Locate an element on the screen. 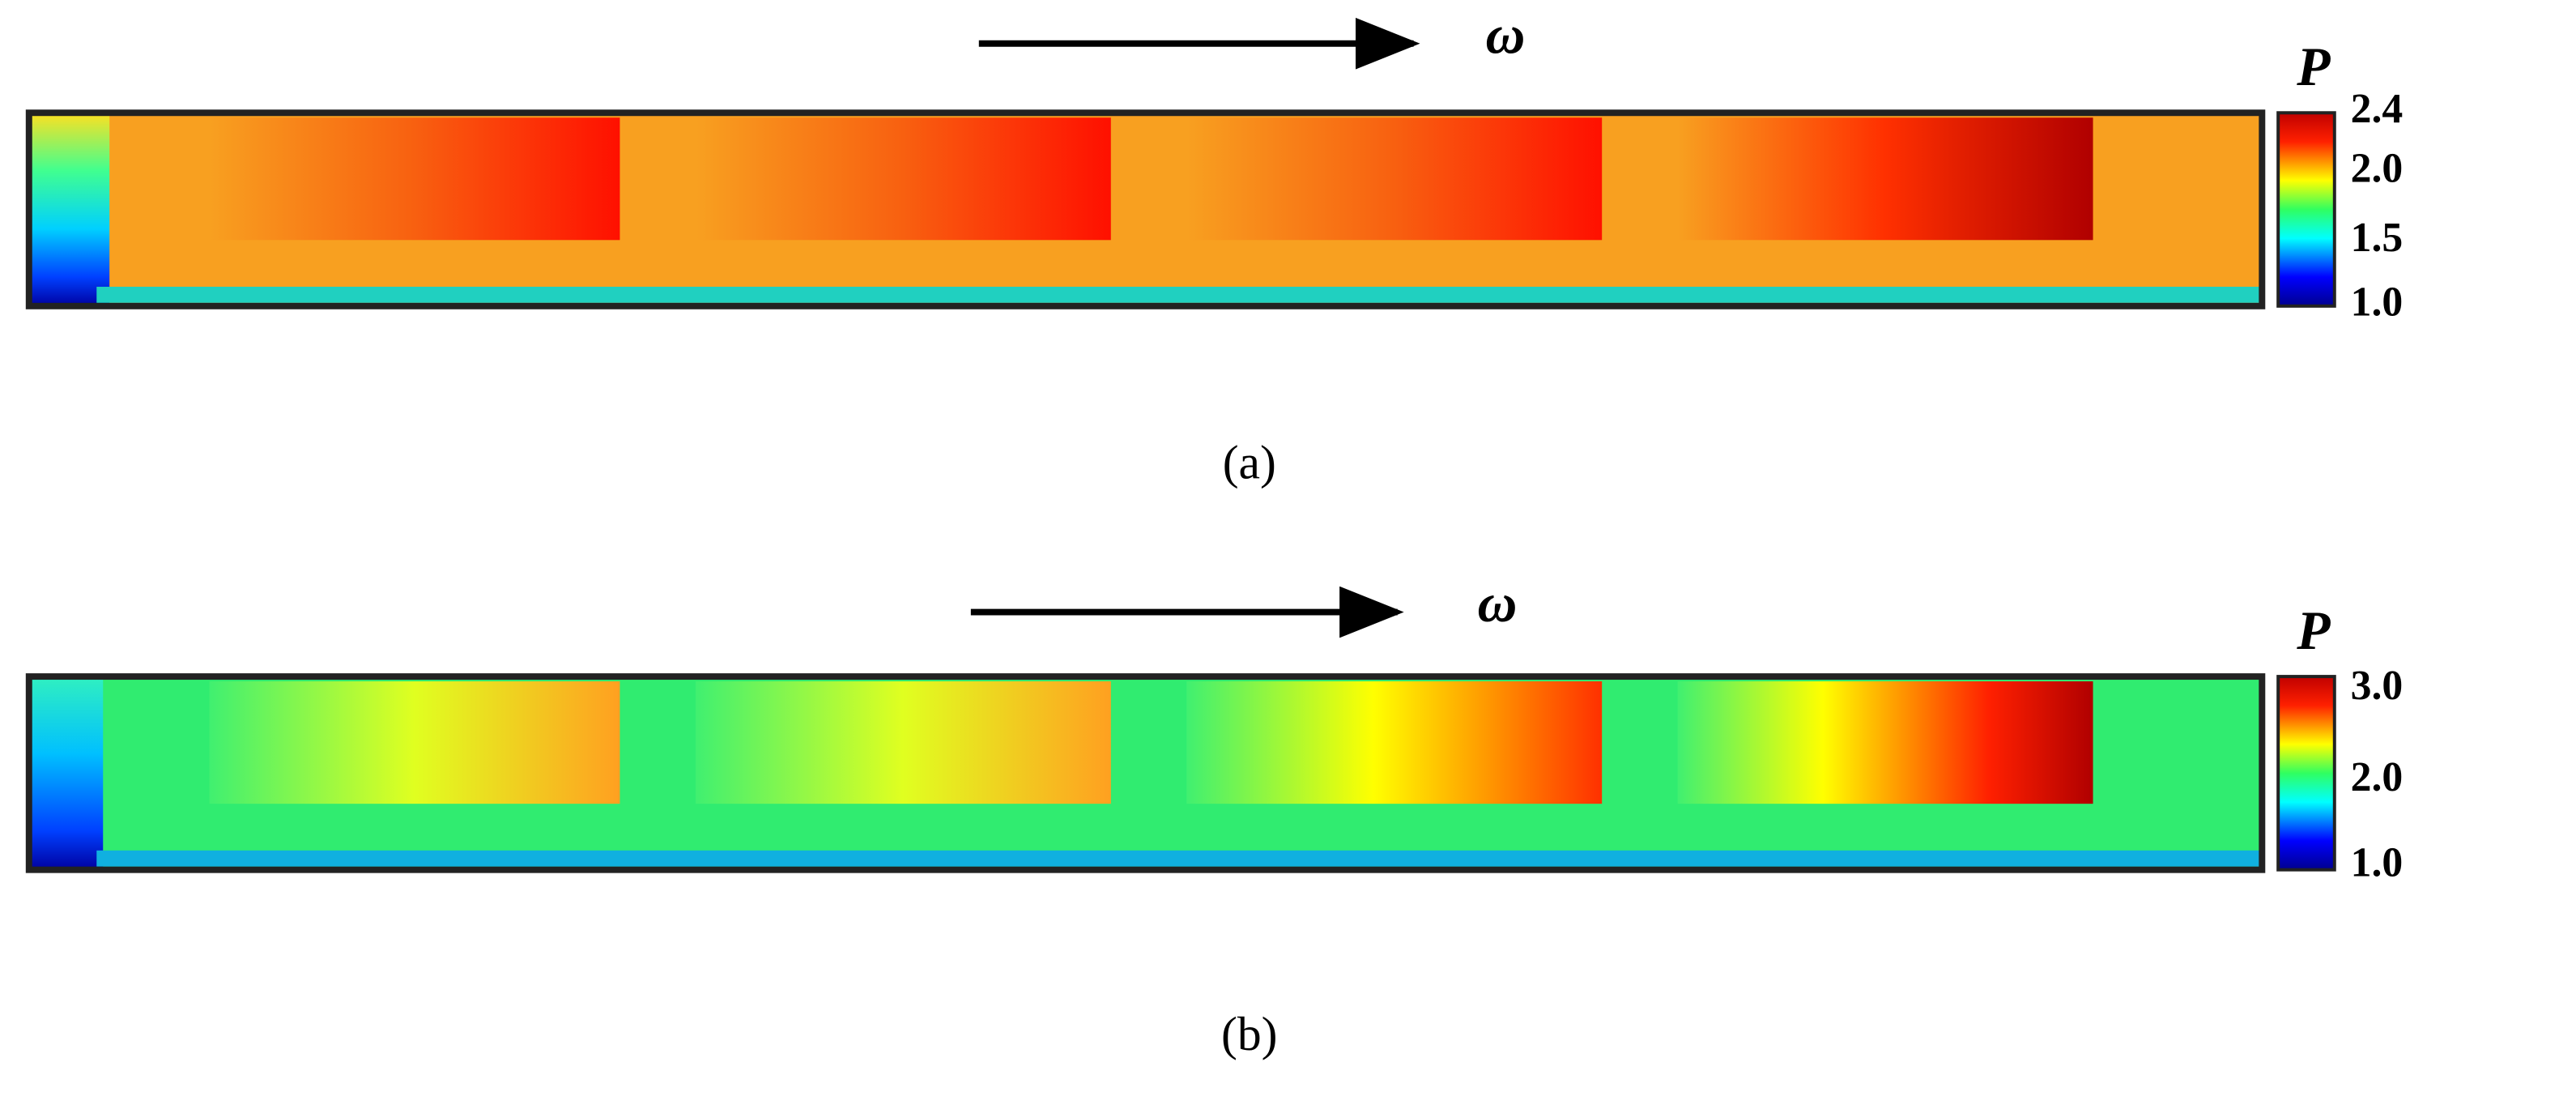  colorbar-tick: 3.0 is located at coordinates (2377, 686).